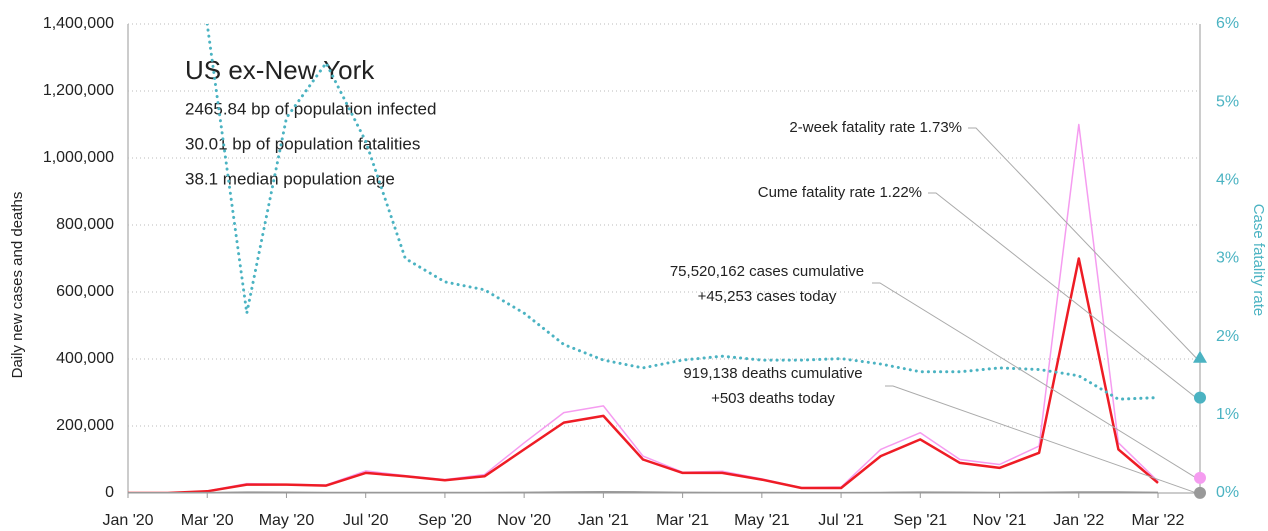 The image size is (1268, 531). What do you see at coordinates (445, 520) in the screenshot?
I see `x-tick-label: Sep '20` at bounding box center [445, 520].